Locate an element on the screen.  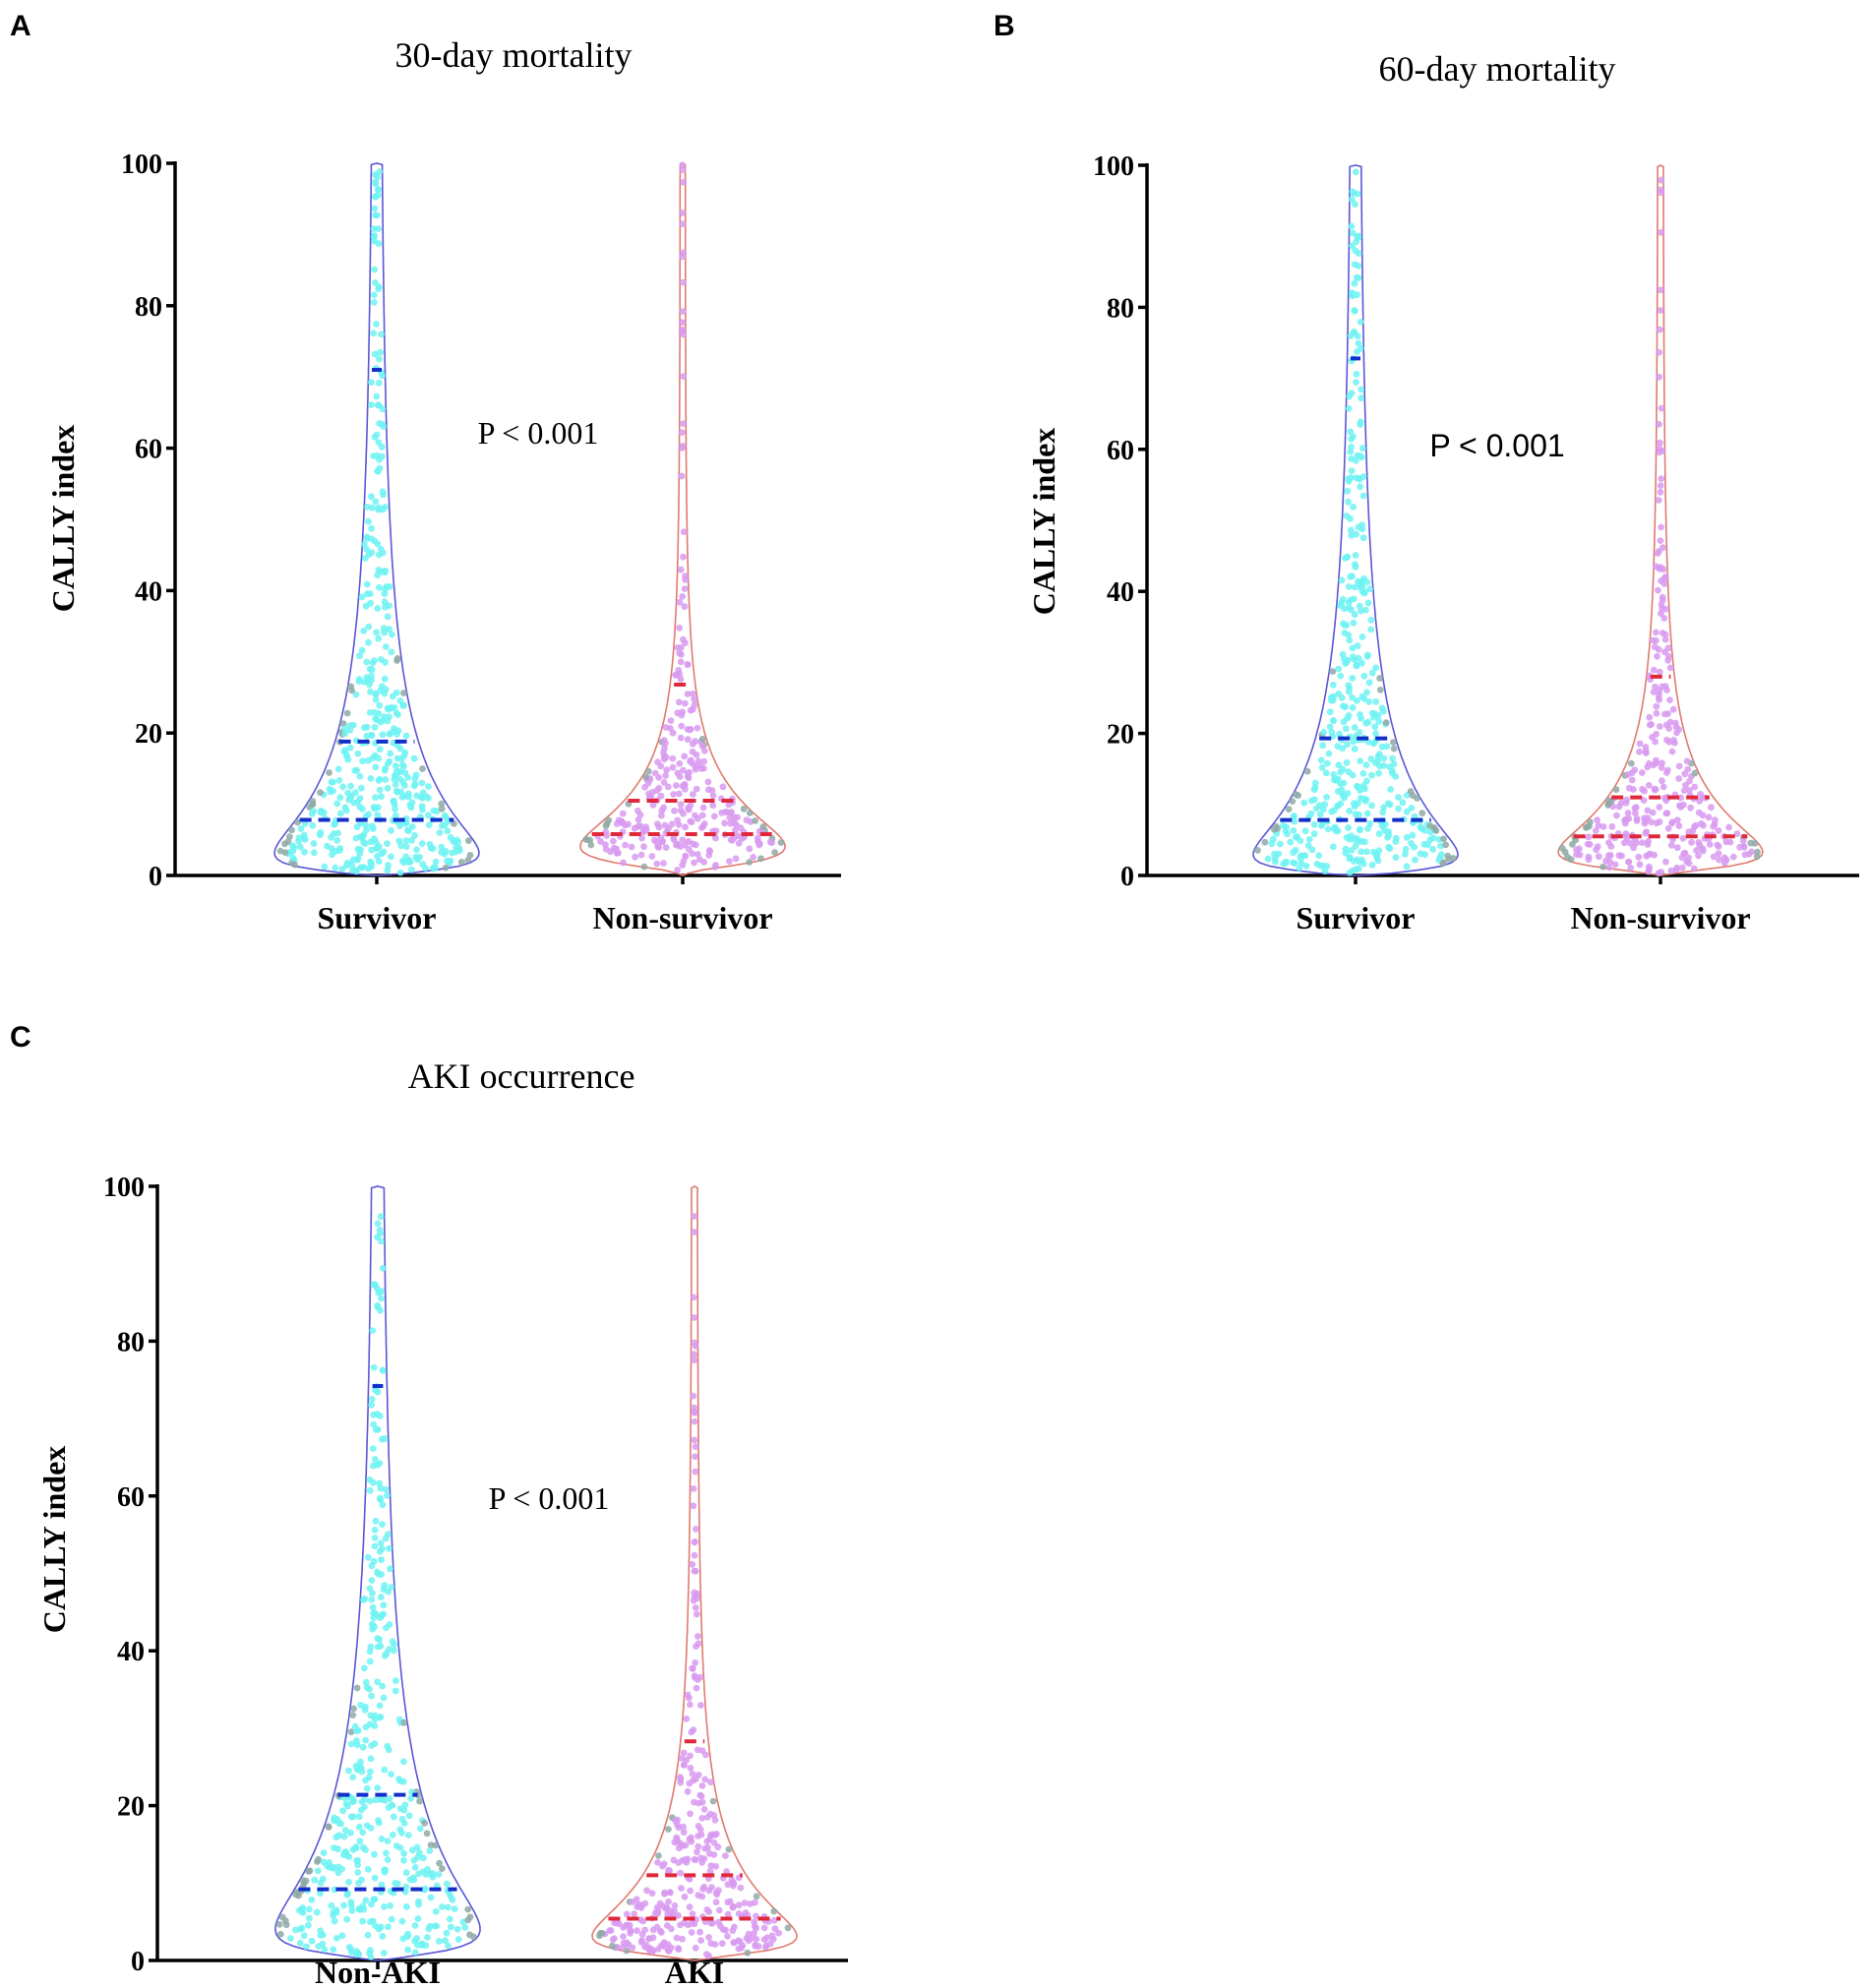
p-value-annotation: P < 0.001 is located at coordinates (549, 1498).